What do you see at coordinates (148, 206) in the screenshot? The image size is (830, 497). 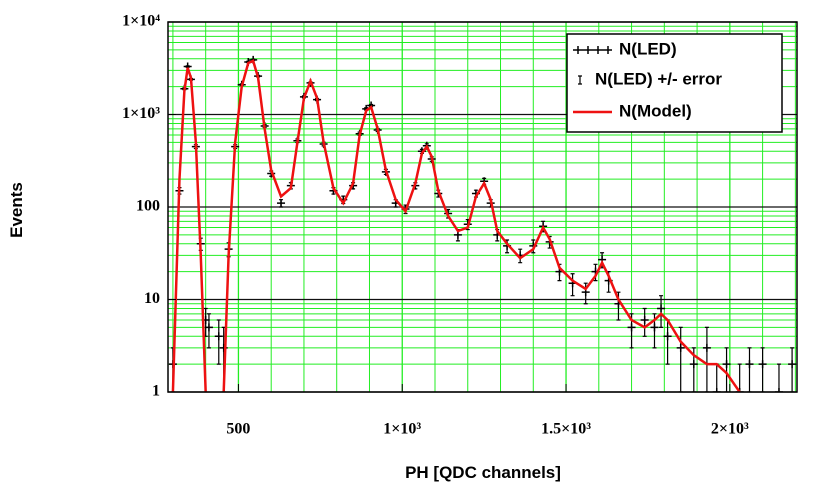 I see `y-tick-label: 100` at bounding box center [148, 206].